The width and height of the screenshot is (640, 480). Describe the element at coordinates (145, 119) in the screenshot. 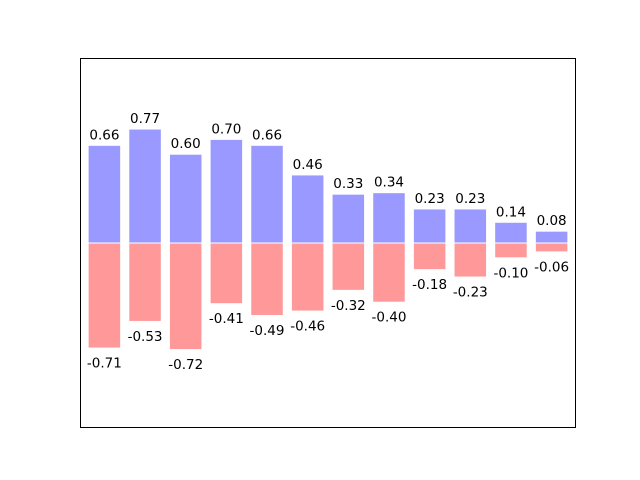

I see `bar-value-label-0-1: 0.77` at that location.